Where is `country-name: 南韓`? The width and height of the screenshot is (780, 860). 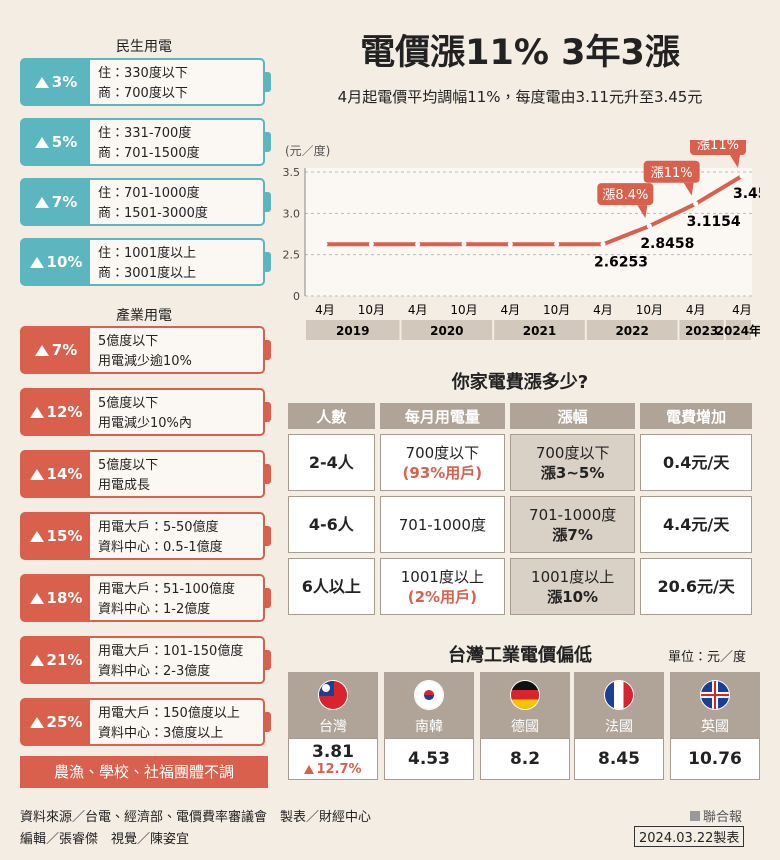 country-name: 南韓 is located at coordinates (429, 727).